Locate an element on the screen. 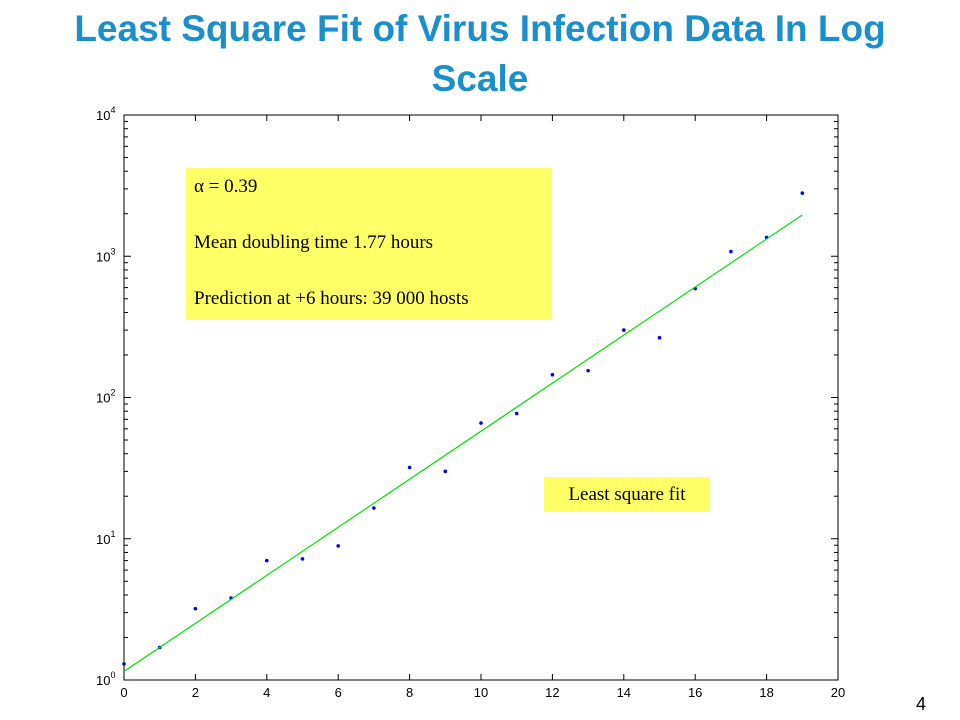 The height and width of the screenshot is (720, 960). y-tick-label: 10² is located at coordinates (105, 397).